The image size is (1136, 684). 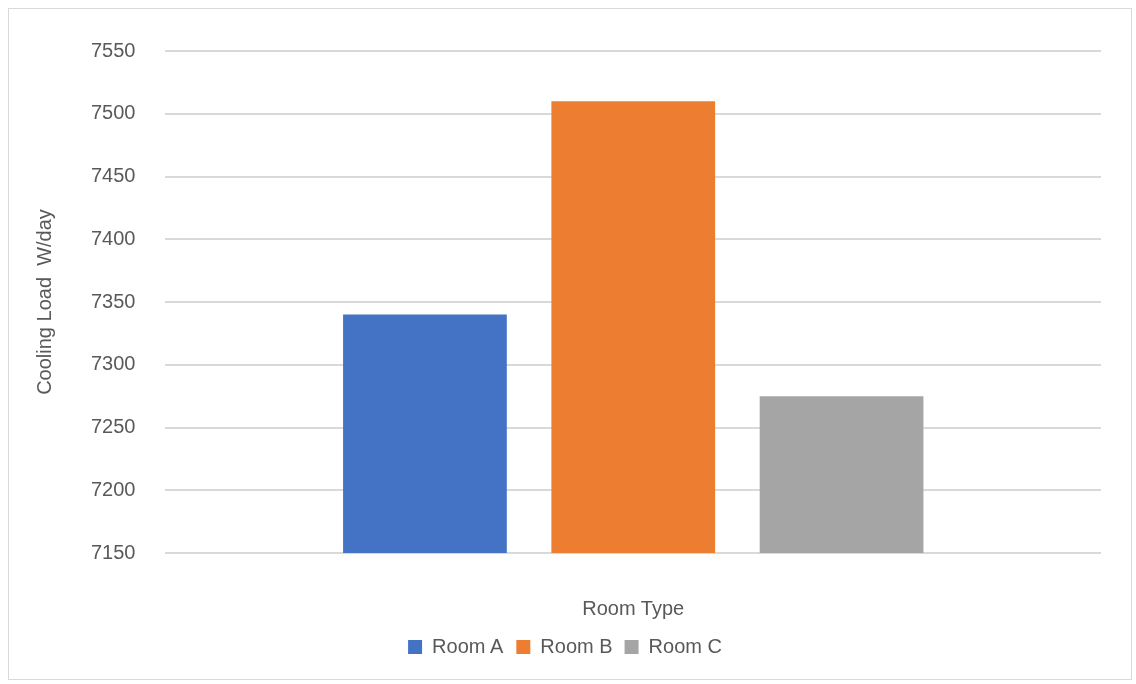 I want to click on legend-label: Room A, so click(x=468, y=645).